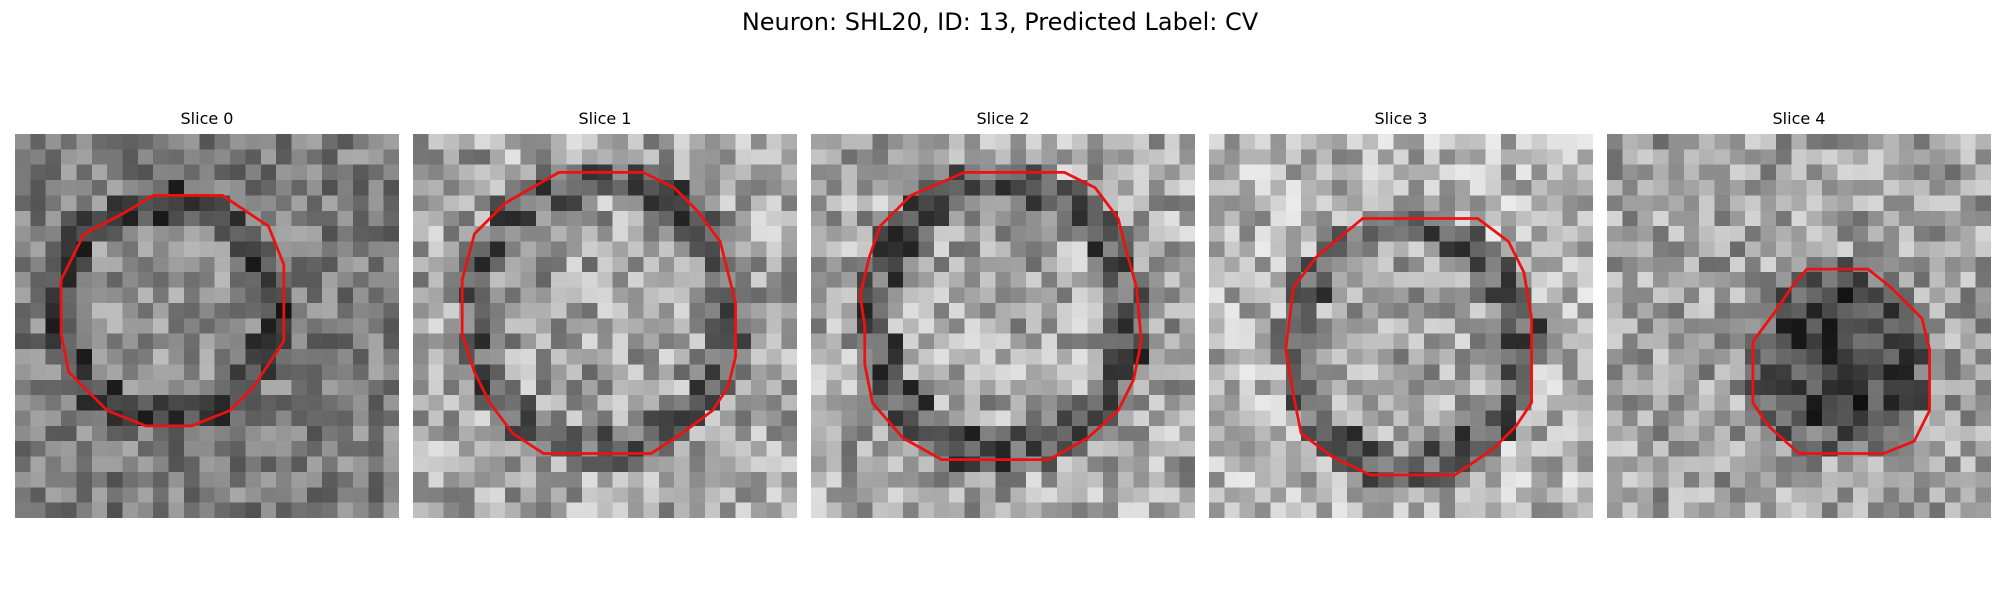 This screenshot has height=600, width=2000. I want to click on slice-panel-1: Slice 1, so click(605, 313).